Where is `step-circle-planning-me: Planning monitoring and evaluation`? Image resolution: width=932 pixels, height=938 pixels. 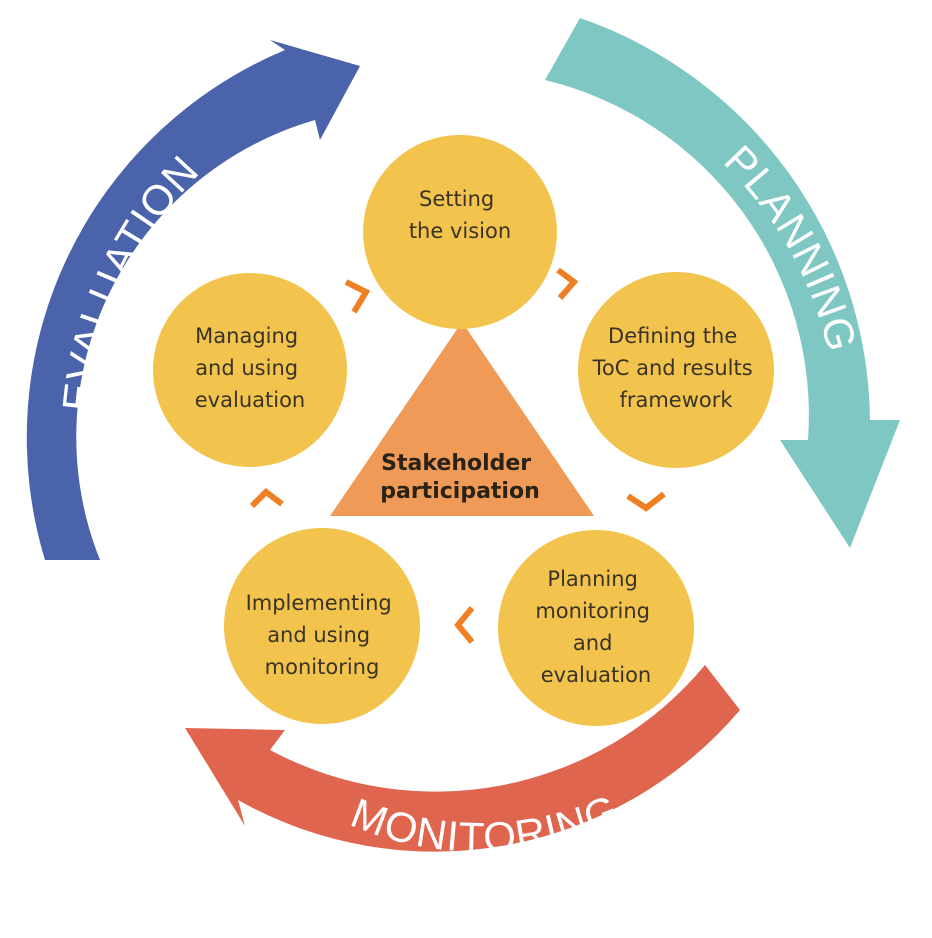
step-circle-planning-me: Planning monitoring and evaluation is located at coordinates (596, 628).